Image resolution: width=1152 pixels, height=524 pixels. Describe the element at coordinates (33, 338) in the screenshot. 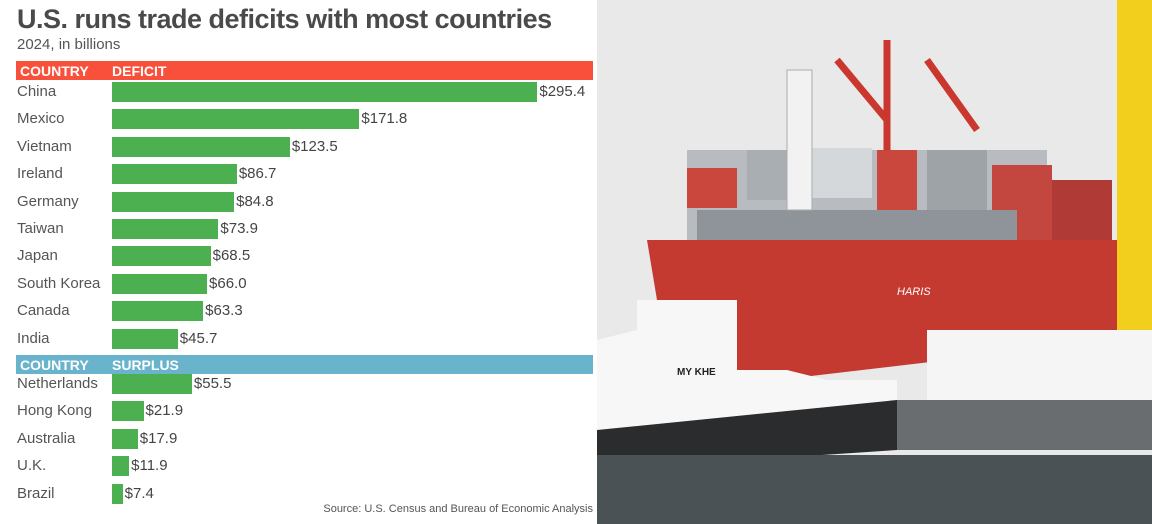

I see `category-label: India` at that location.